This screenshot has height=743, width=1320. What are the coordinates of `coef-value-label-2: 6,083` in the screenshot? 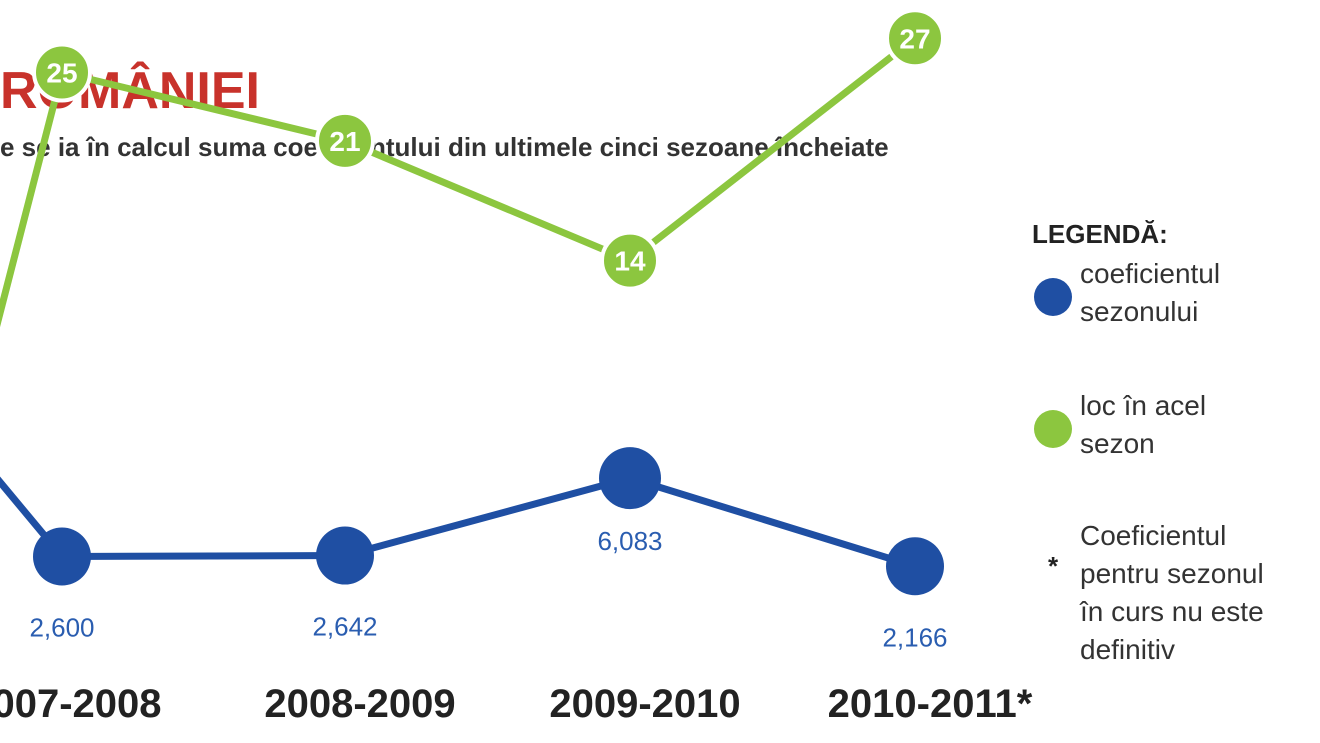 It's located at (629, 541).